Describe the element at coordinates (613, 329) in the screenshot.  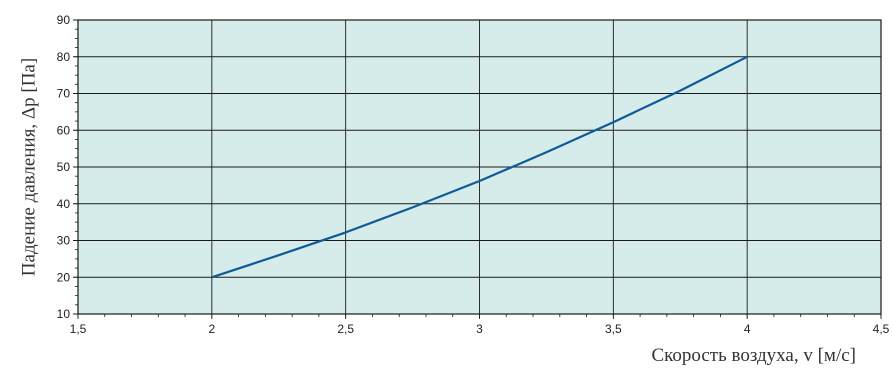
I see `x-tick-label: 3,5` at that location.